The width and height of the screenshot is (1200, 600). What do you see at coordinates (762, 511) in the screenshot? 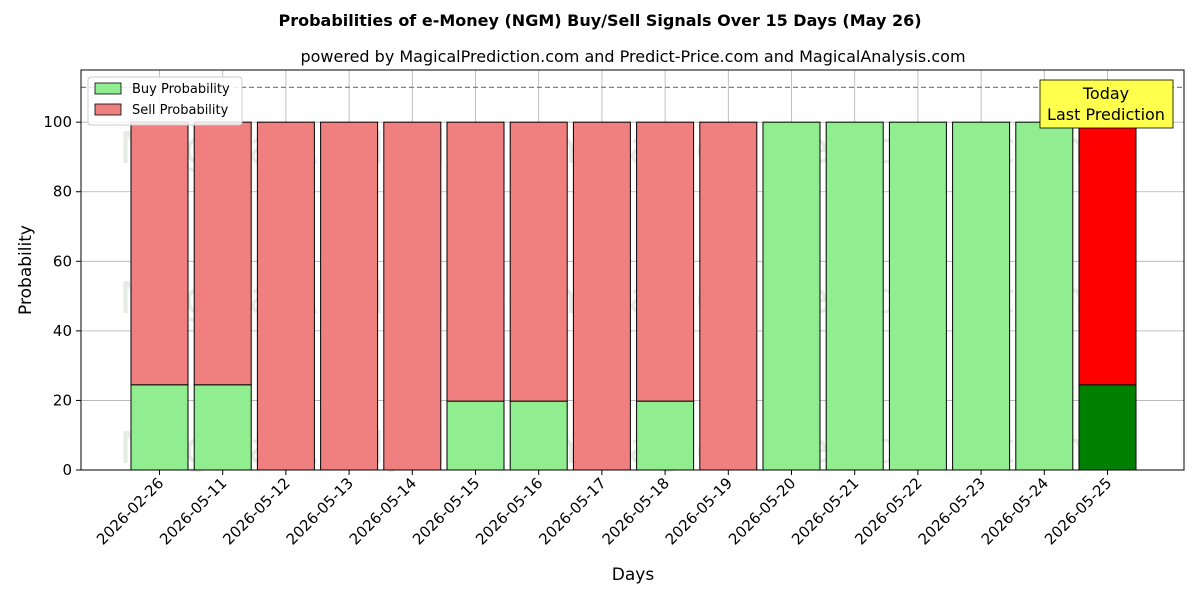
I see `x-tick-label: 2026-05-20` at bounding box center [762, 511].